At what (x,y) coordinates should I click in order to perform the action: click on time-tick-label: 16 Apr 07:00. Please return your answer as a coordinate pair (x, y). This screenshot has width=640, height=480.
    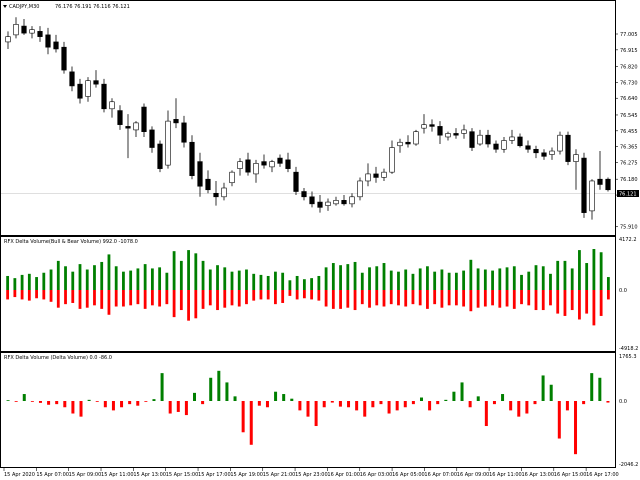
    Looking at the image, I should click on (440, 475).